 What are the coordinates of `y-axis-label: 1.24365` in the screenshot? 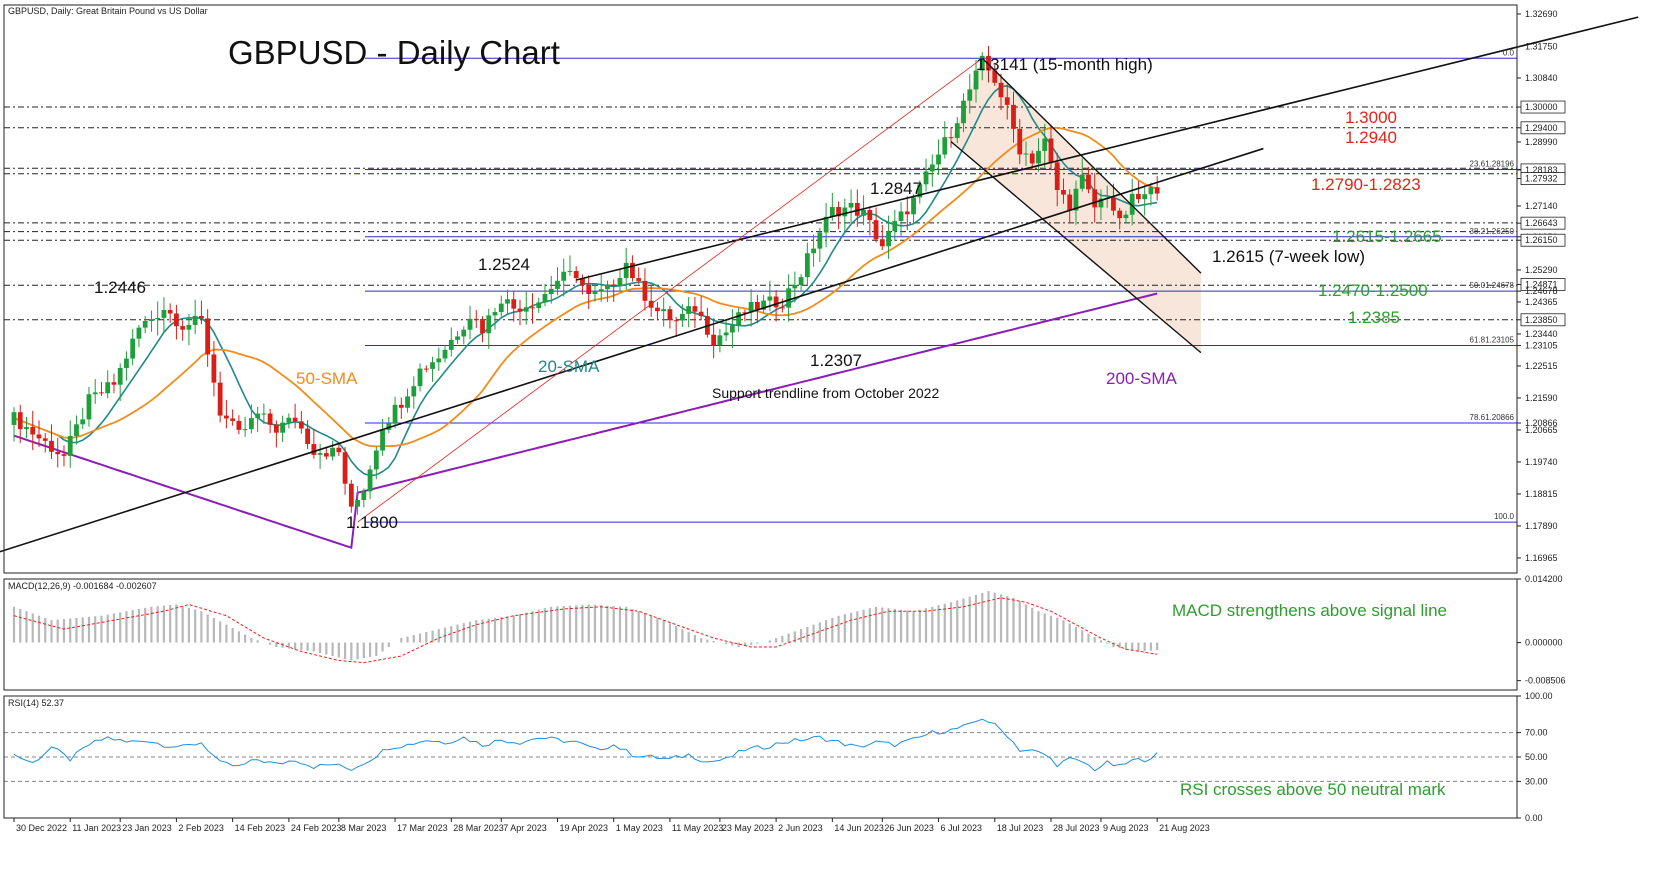 It's located at (1541, 302).